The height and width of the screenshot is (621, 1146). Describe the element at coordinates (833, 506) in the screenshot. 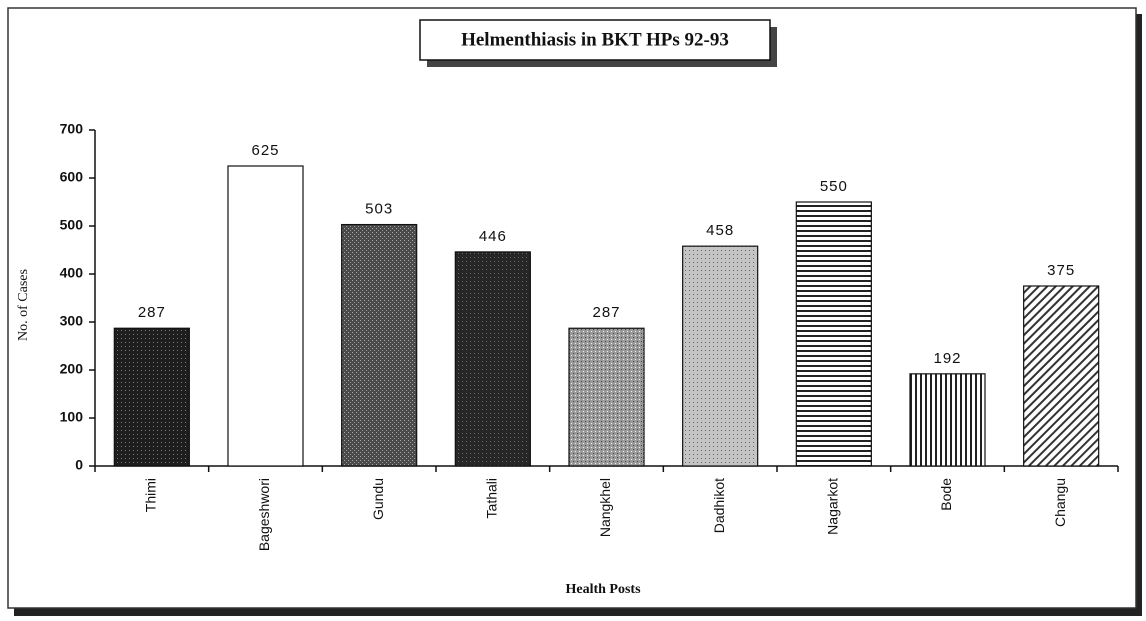

I see `x-tick-label: Nagarkot` at that location.